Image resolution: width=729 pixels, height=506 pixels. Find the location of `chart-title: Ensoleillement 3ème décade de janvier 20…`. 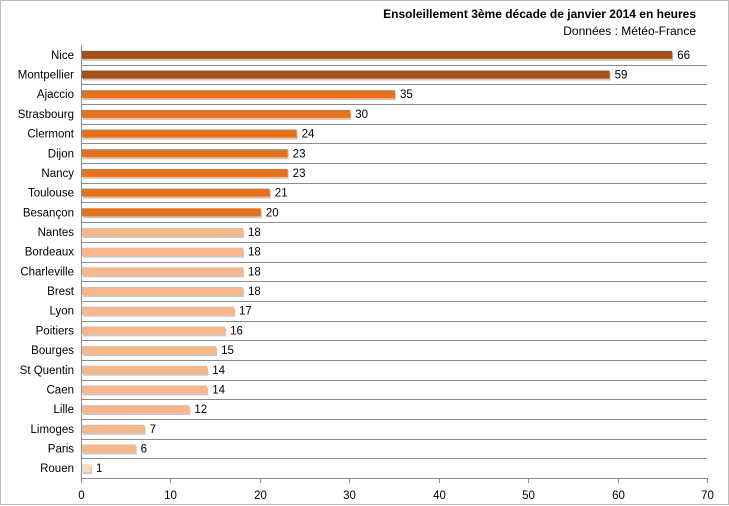

chart-title: Ensoleillement 3ème décade de janvier 20… is located at coordinates (539, 14).